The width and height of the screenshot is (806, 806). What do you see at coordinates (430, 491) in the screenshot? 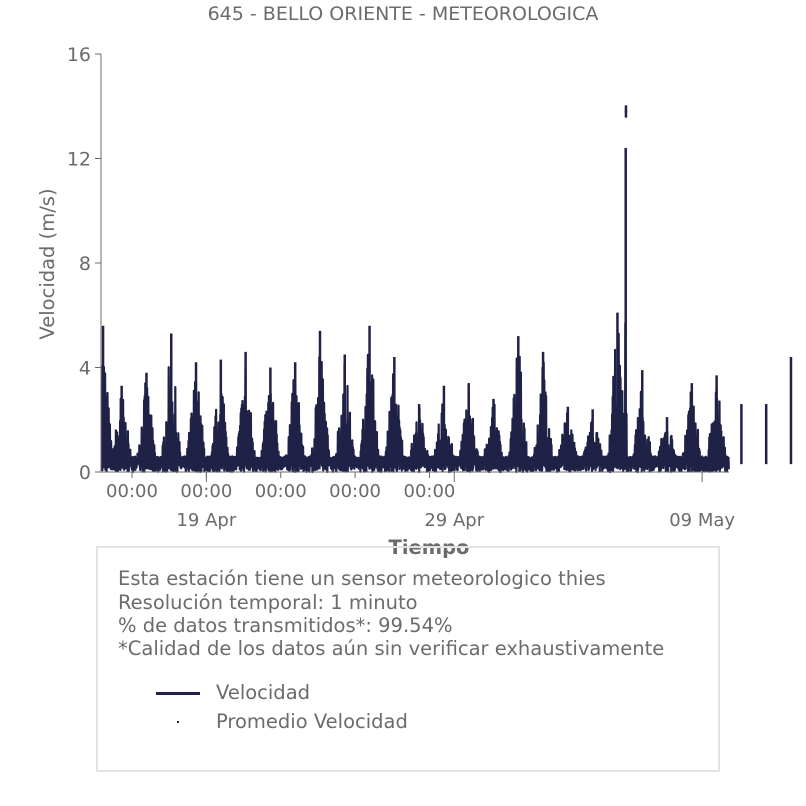
I see `x-minor-tick-label-4: 00:00` at bounding box center [430, 491].